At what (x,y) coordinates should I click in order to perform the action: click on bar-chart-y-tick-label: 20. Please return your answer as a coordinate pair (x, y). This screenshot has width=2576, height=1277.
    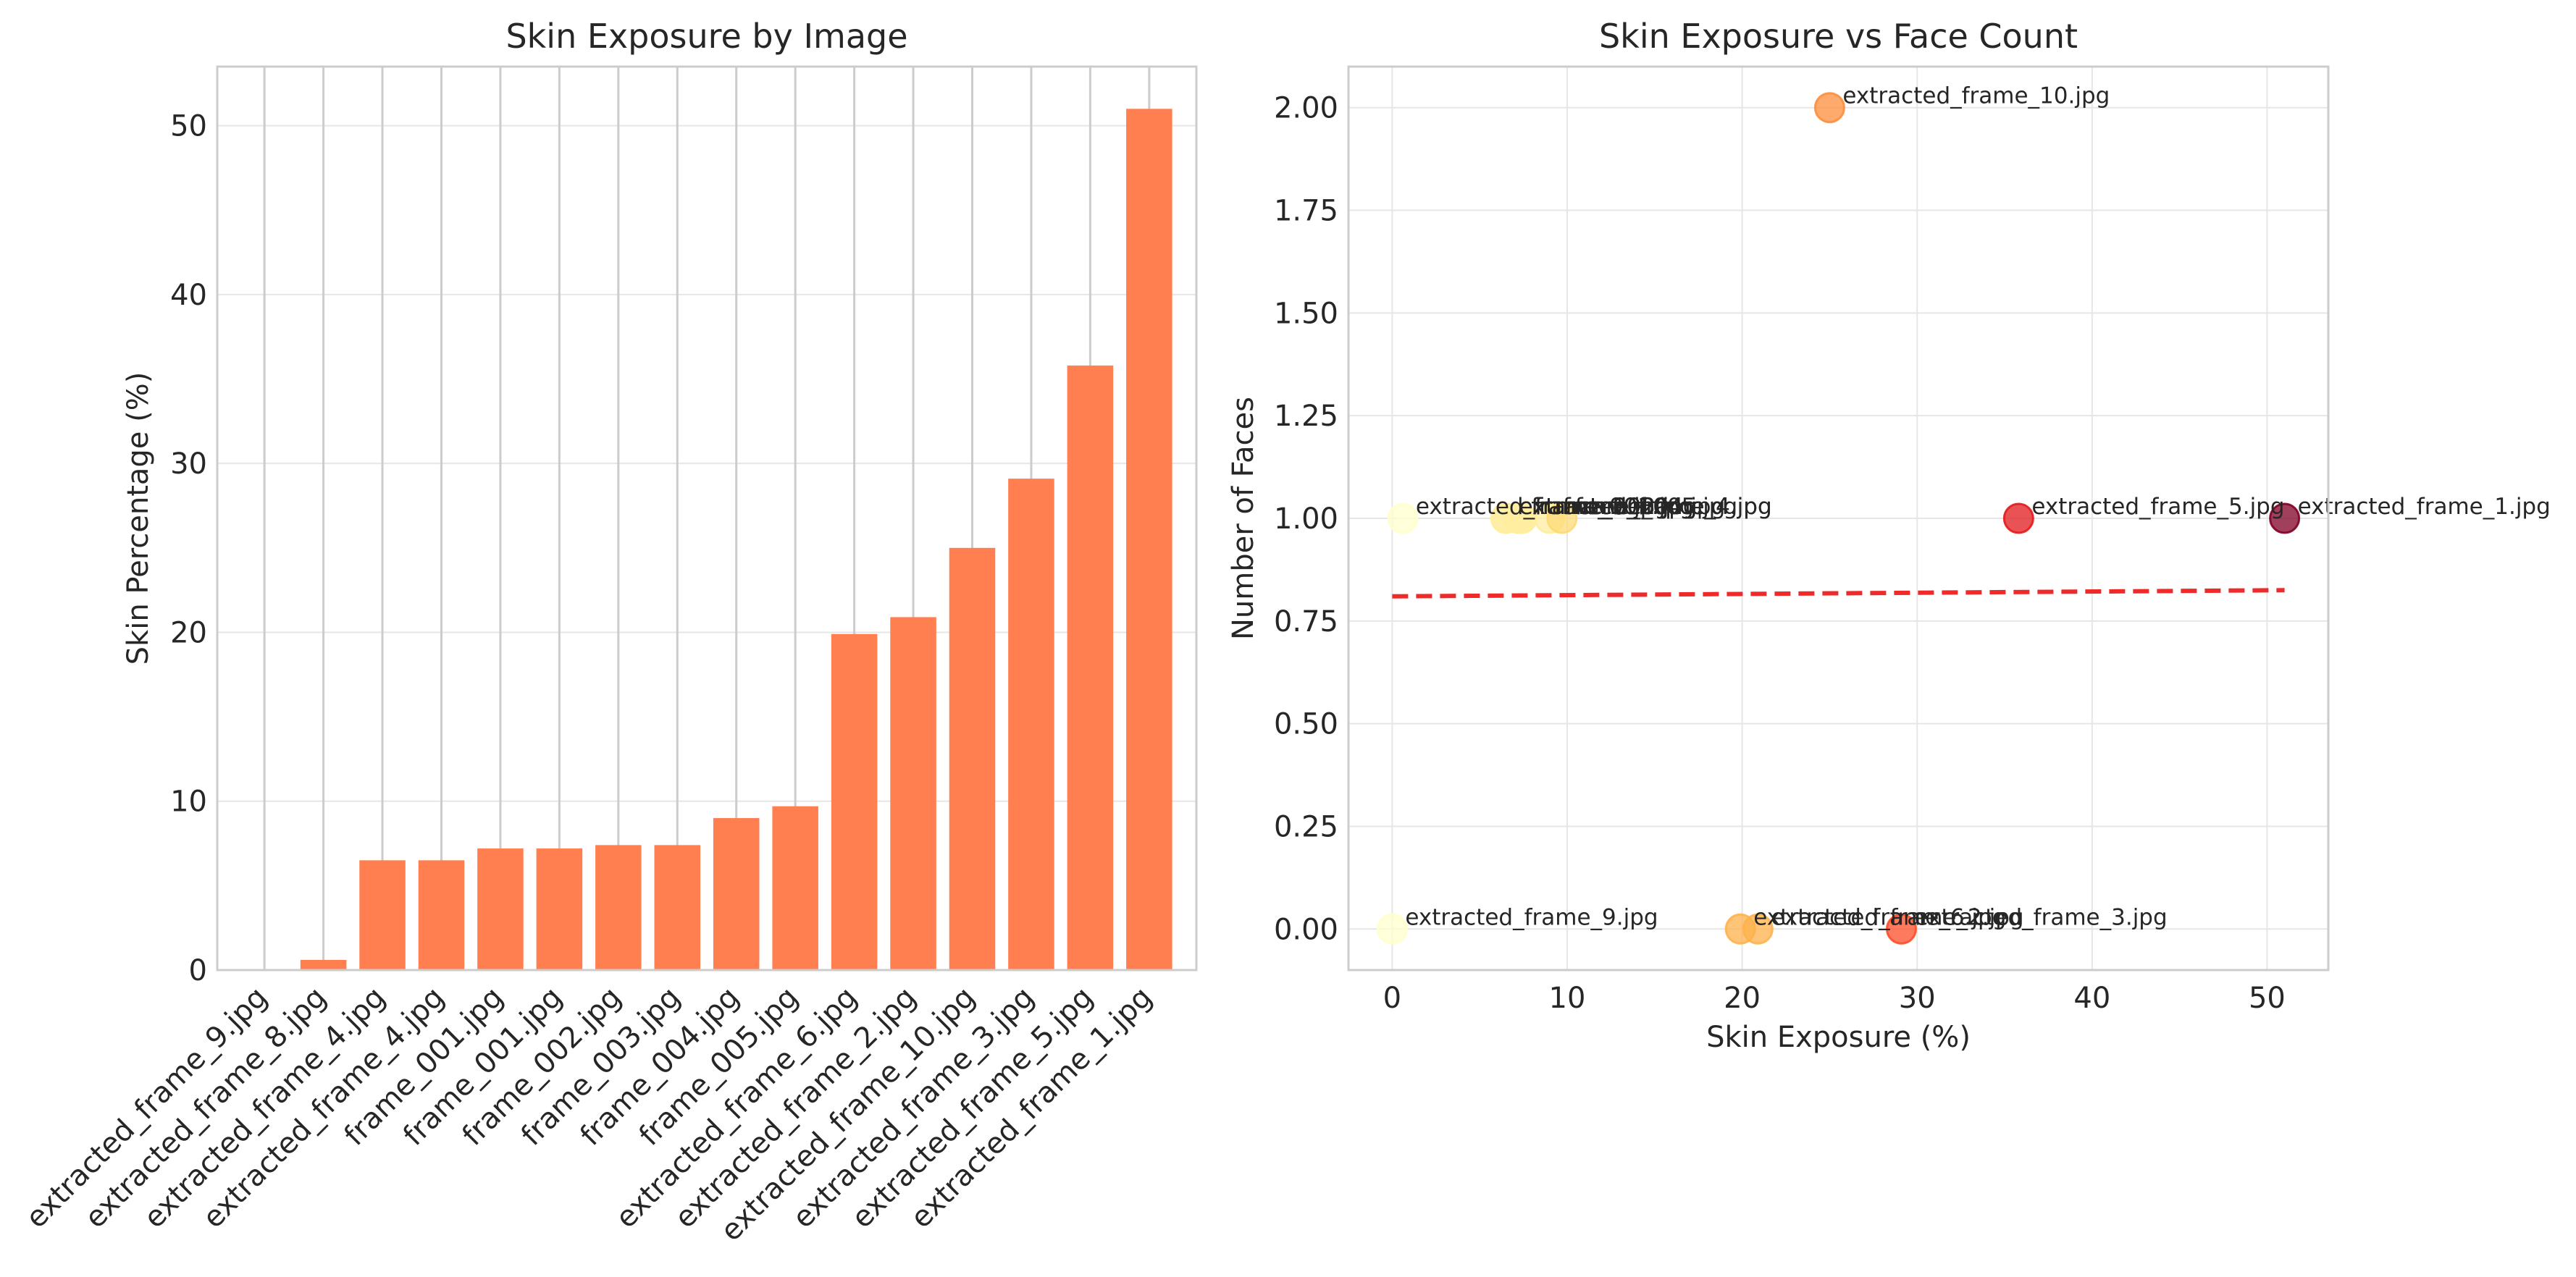
    Looking at the image, I should click on (188, 632).